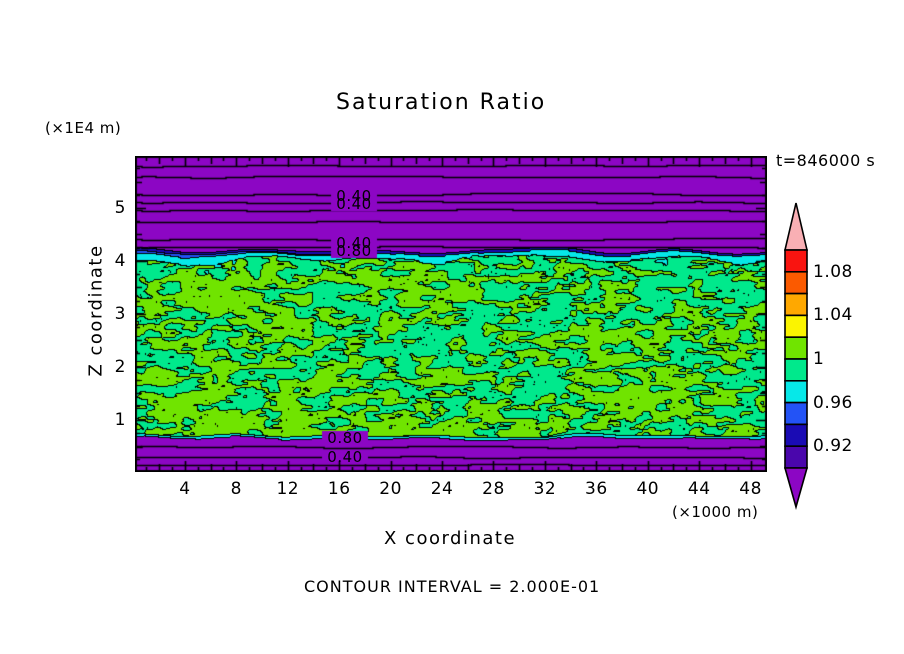 This screenshot has height=654, width=904. What do you see at coordinates (750, 489) in the screenshot?
I see `x-tick-label: 48` at bounding box center [750, 489].